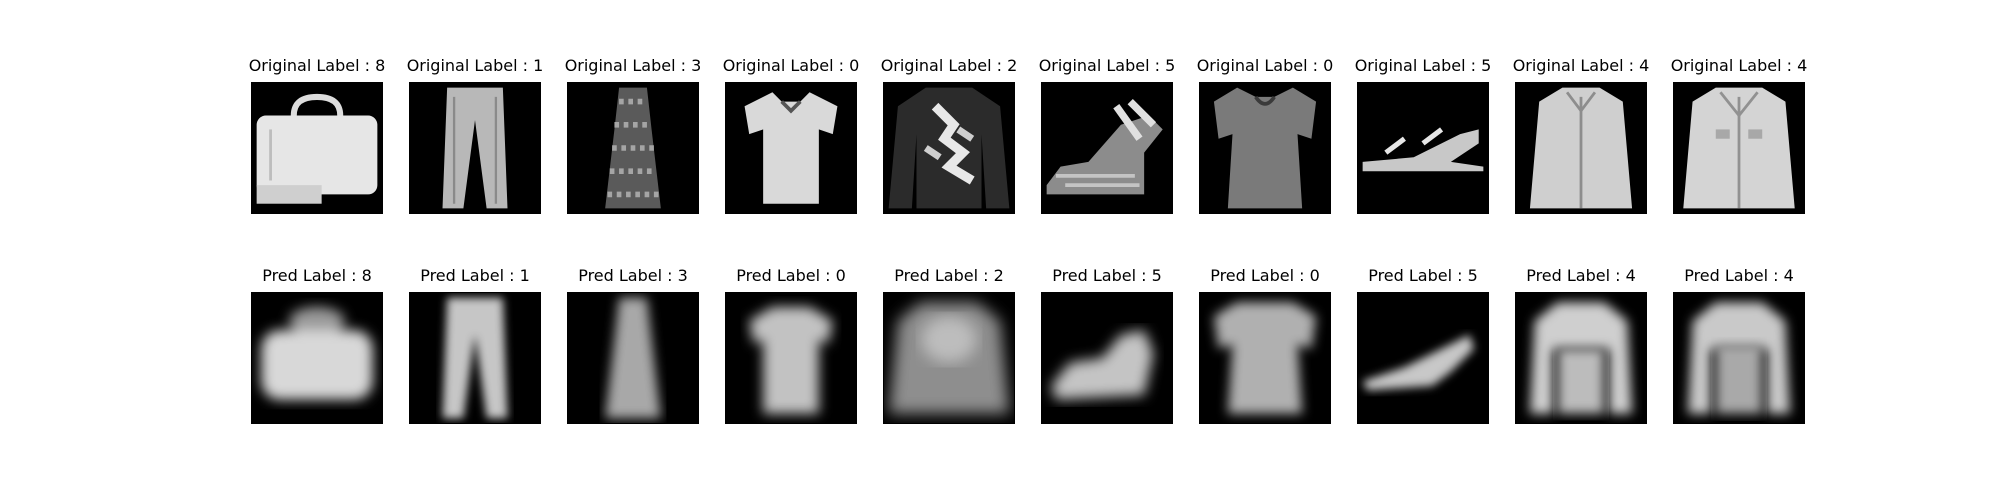 This screenshot has width=2000, height=500. Describe the element at coordinates (317, 148) in the screenshot. I see `bag-image-icon` at that location.